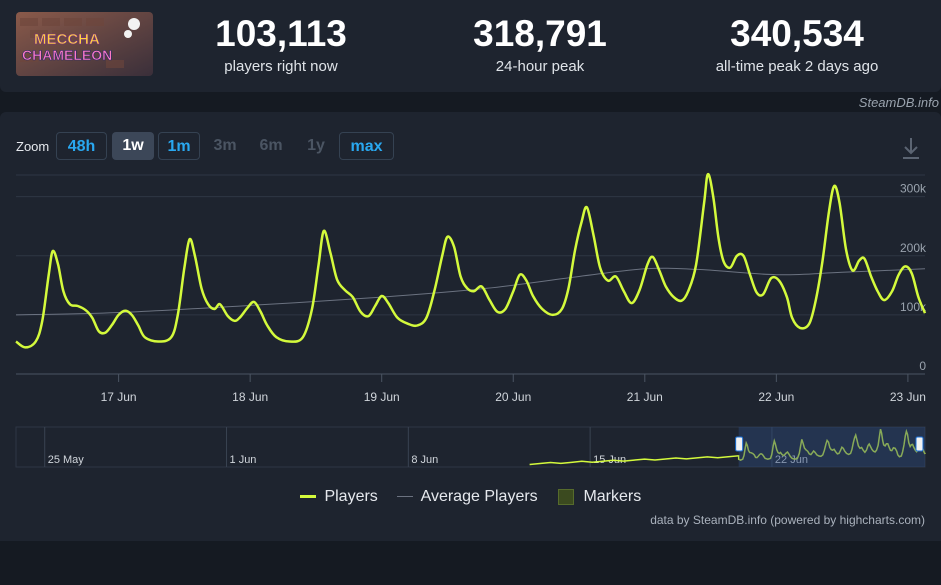 This screenshot has width=941, height=585. What do you see at coordinates (366, 146) in the screenshot?
I see `zoom-button-max: max` at bounding box center [366, 146].